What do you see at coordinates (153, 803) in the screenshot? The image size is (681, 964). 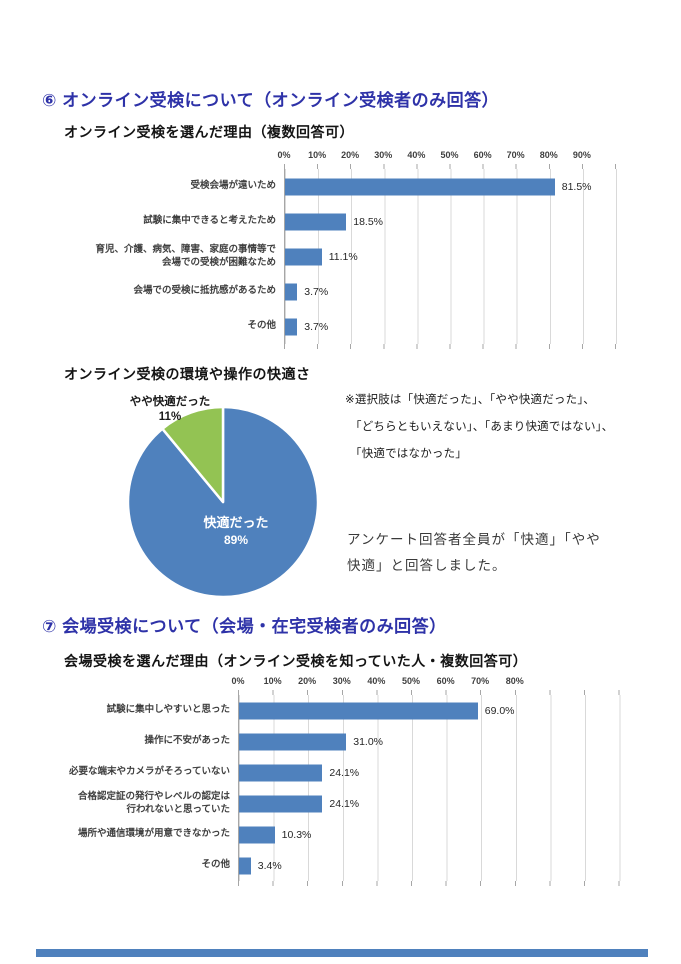 I see `bar-category-label: 合格認定証の発行やレベルの認定は 行われないと思っていた` at bounding box center [153, 803].